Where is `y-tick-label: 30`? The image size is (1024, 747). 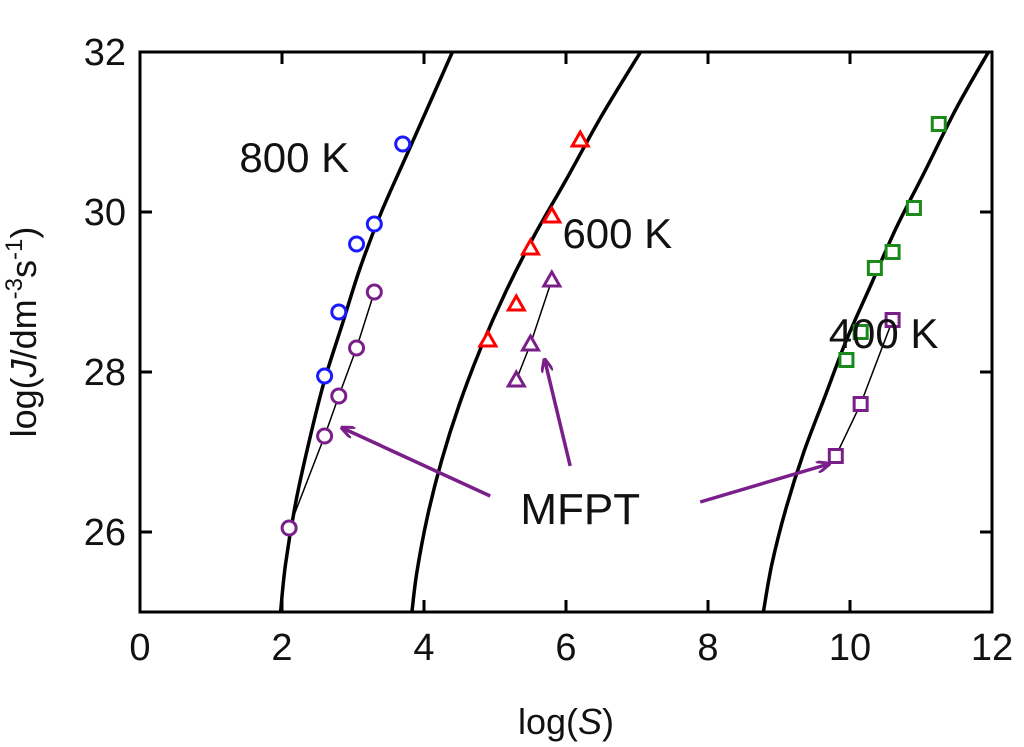
y-tick-label: 30 is located at coordinates (105, 213).